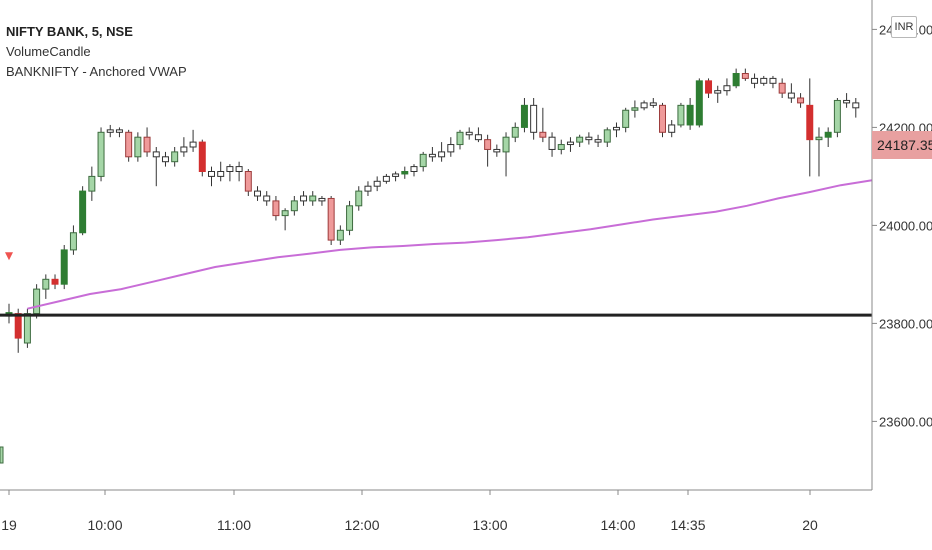 The image size is (932, 550). Describe the element at coordinates (104, 525) in the screenshot. I see `time-tick-label: 10:00` at that location.